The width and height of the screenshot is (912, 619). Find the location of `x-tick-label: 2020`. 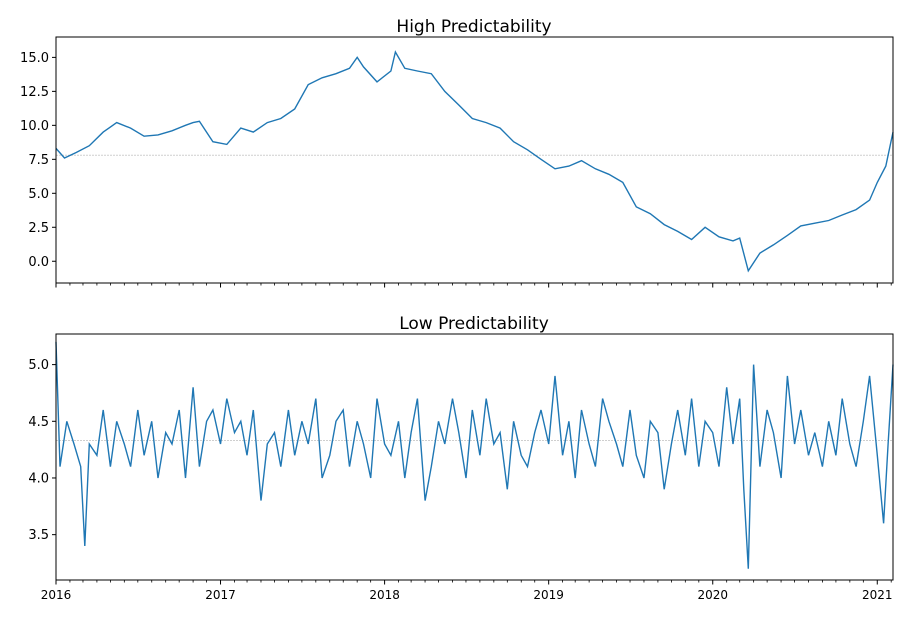

x-tick-label: 2020 is located at coordinates (712, 595).